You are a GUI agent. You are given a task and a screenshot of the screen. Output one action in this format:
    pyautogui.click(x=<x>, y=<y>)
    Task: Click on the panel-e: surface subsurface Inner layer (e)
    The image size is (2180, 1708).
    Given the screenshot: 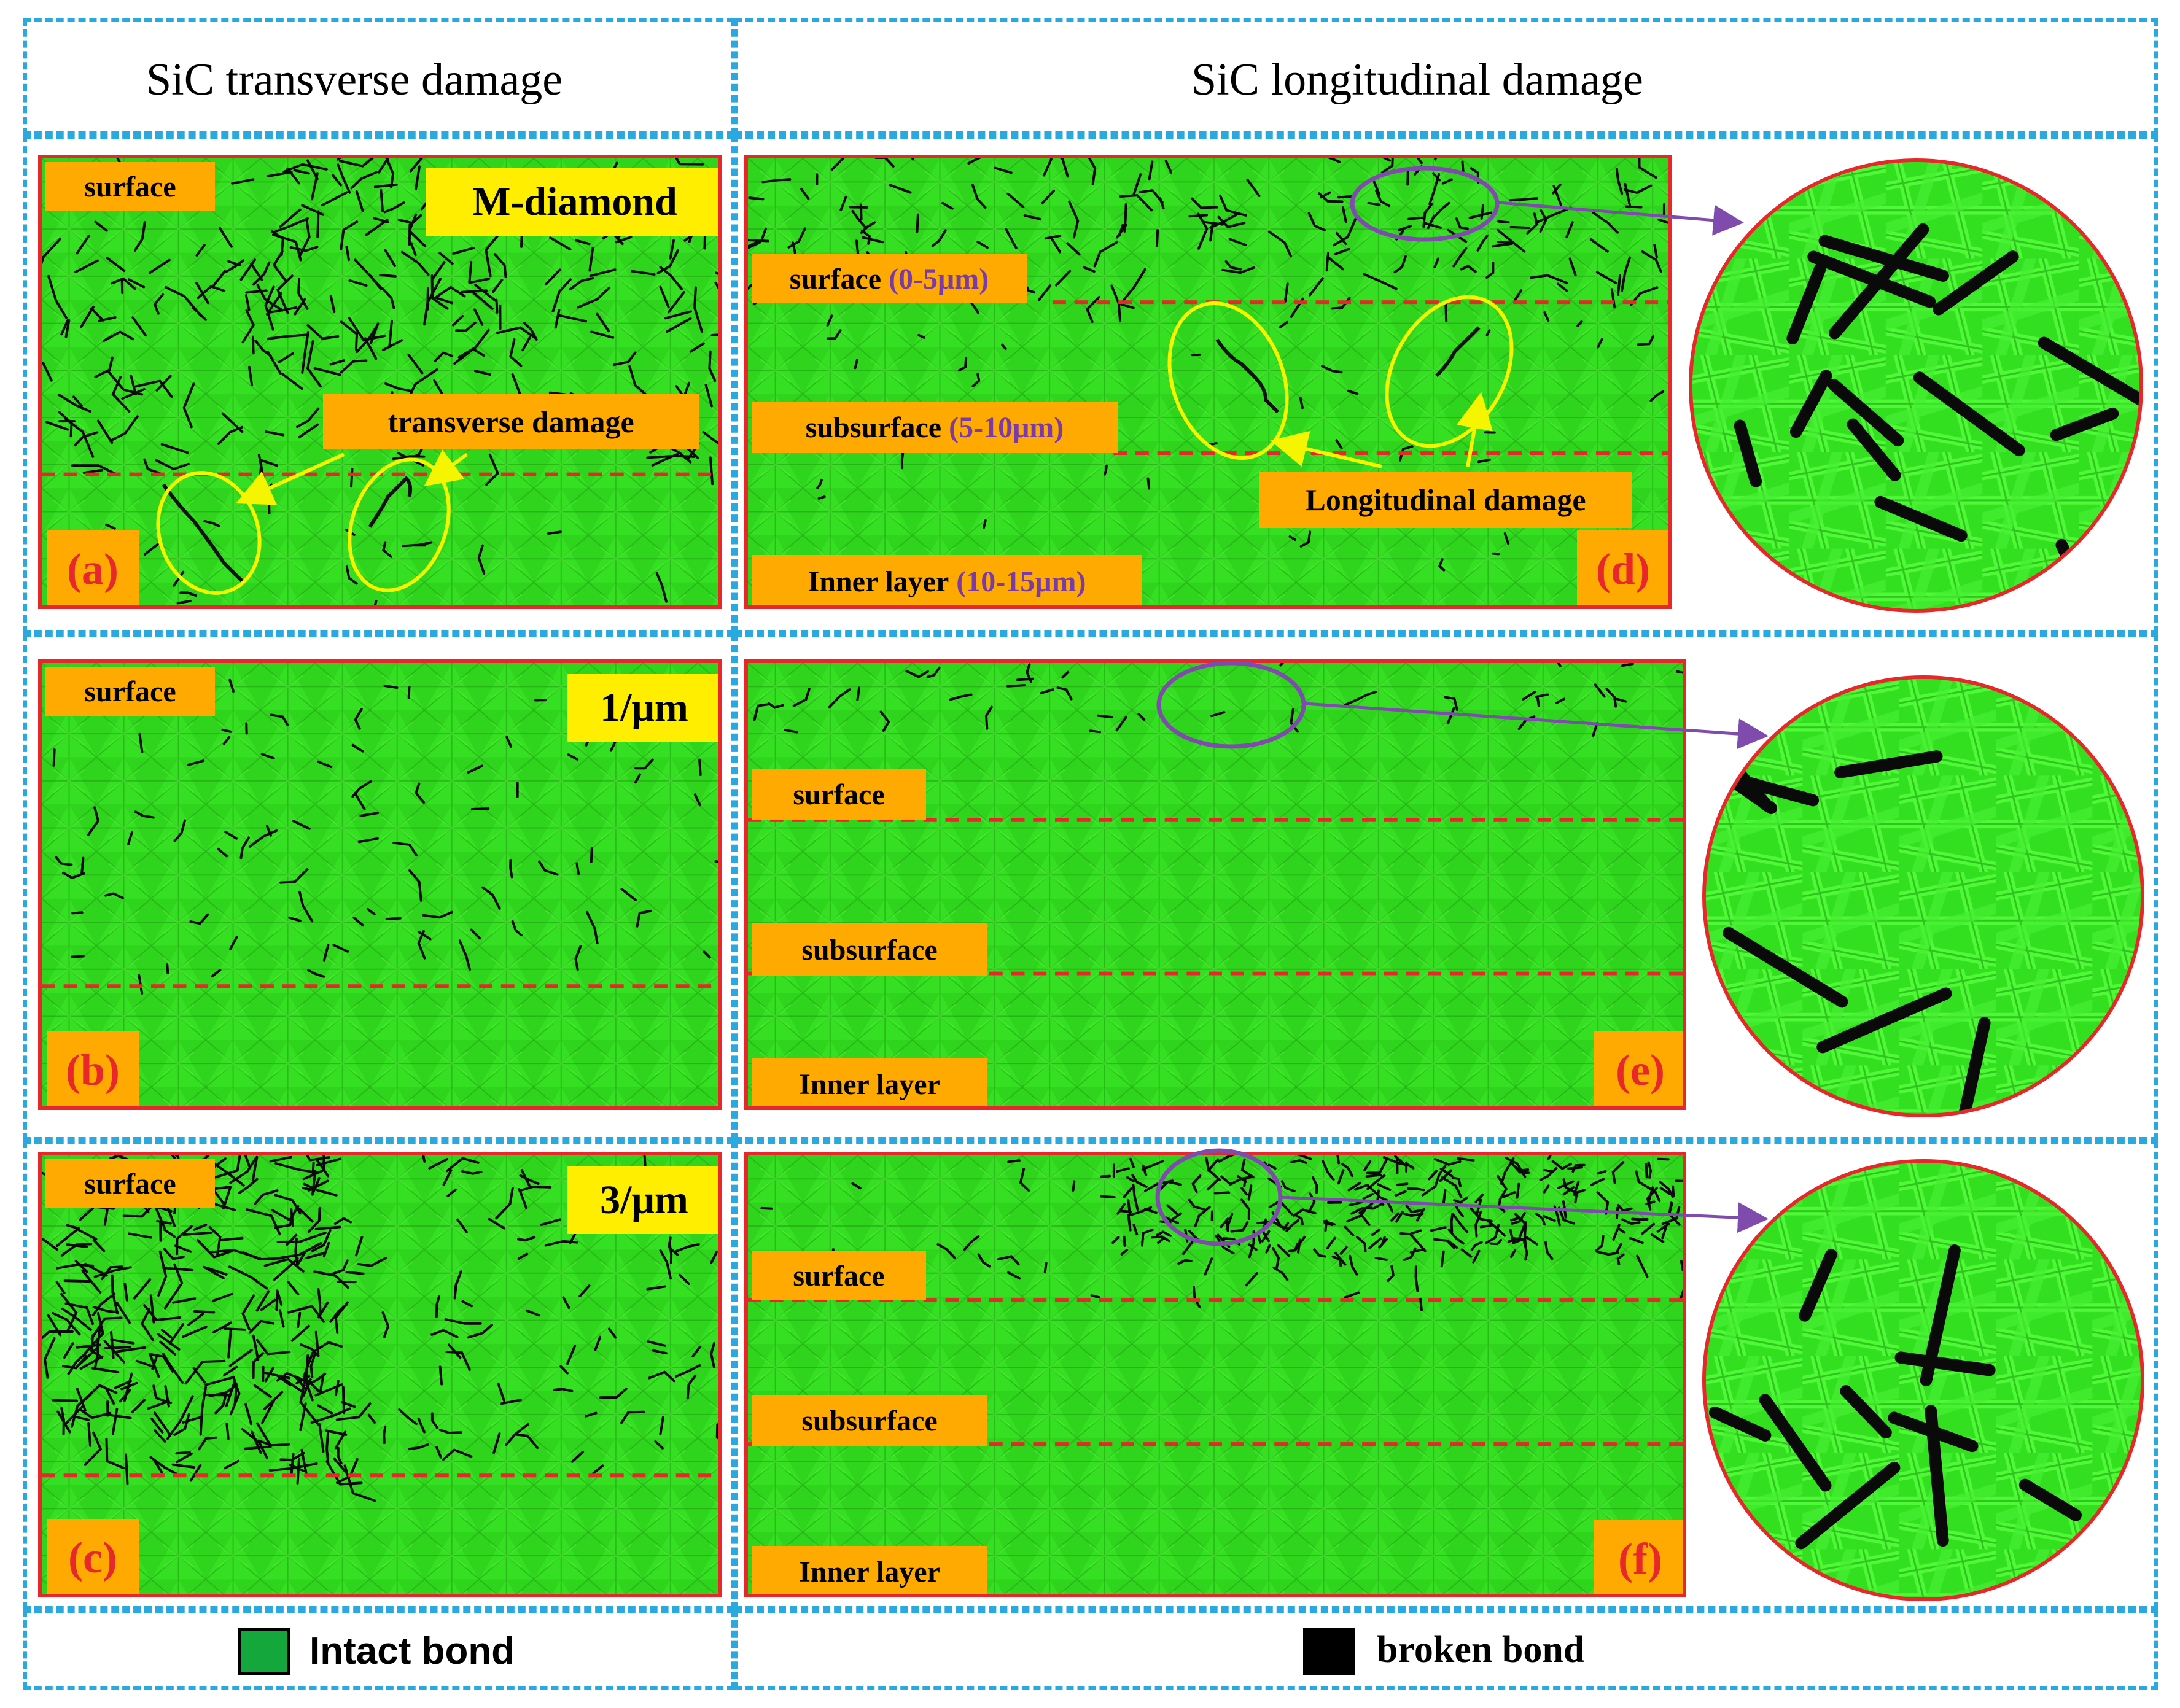 What is the action you would take?
    pyautogui.click(x=1215, y=884)
    